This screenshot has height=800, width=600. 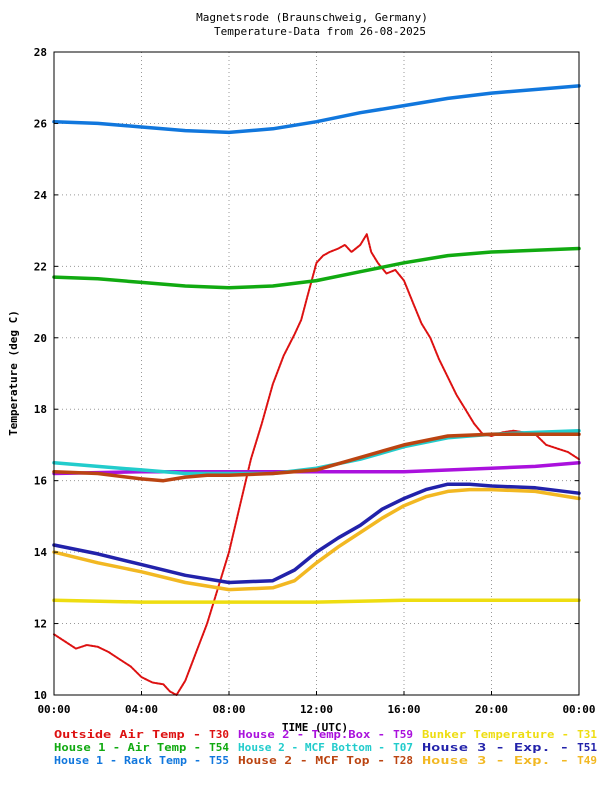 I want to click on y-axis-label: Temperature (deg C), so click(x=13, y=373).